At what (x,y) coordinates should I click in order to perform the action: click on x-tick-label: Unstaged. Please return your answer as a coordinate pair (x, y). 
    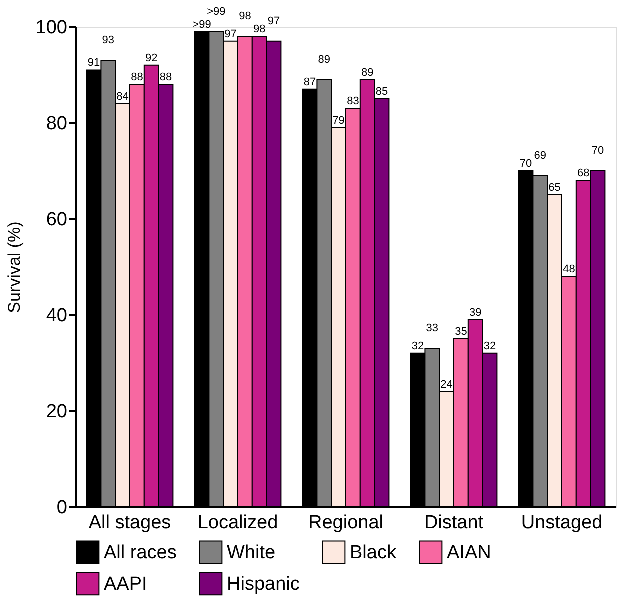
    Looking at the image, I should click on (562, 523).